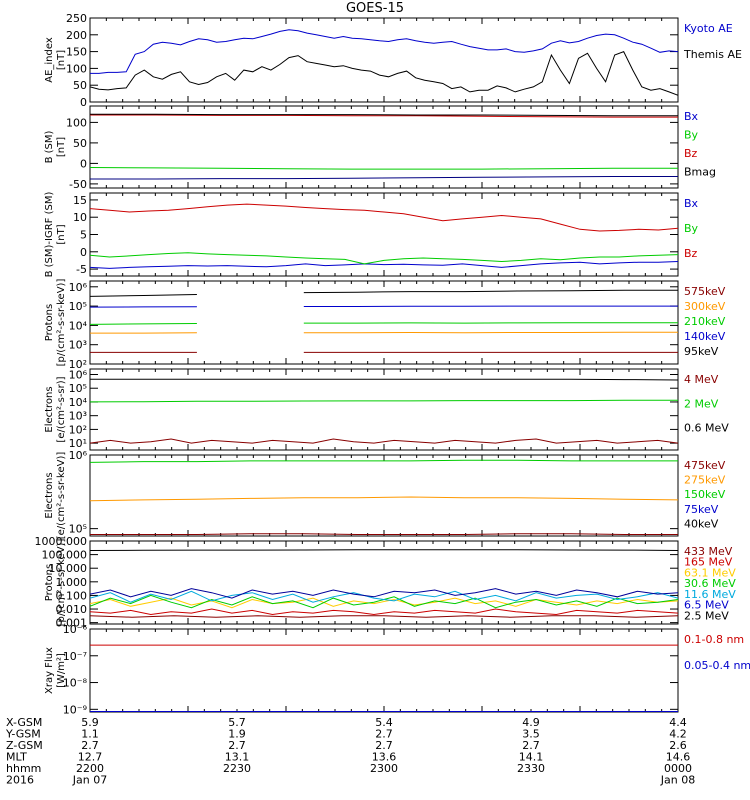  I want to click on y-tick-label: 0.001, so click(72, 623).